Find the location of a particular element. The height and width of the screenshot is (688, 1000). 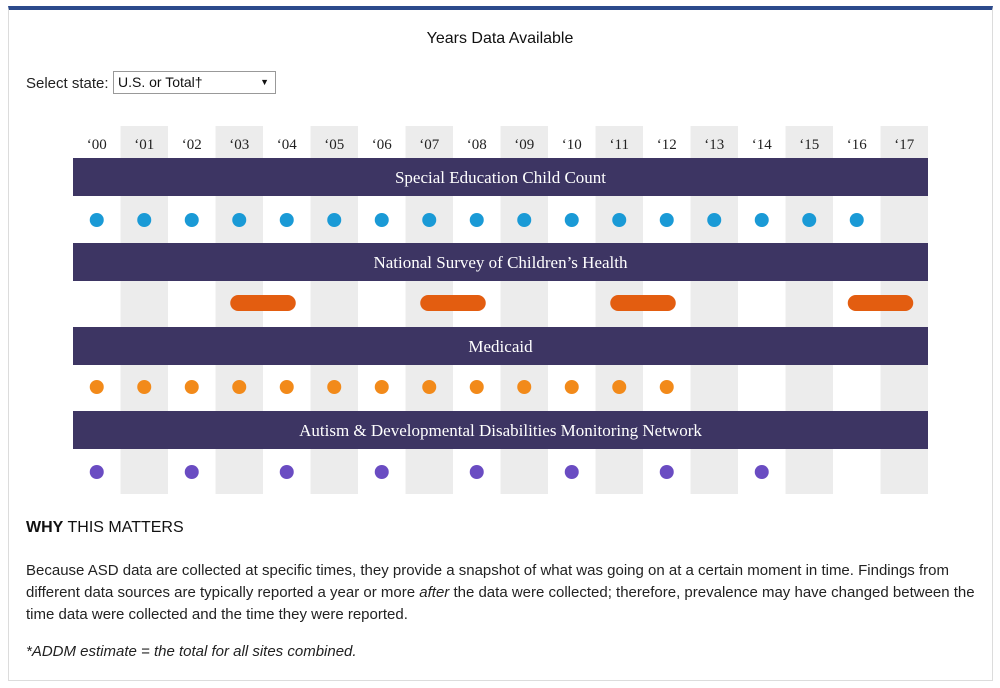

source-band-label: National Survey of Children’s Health is located at coordinates (500, 262).